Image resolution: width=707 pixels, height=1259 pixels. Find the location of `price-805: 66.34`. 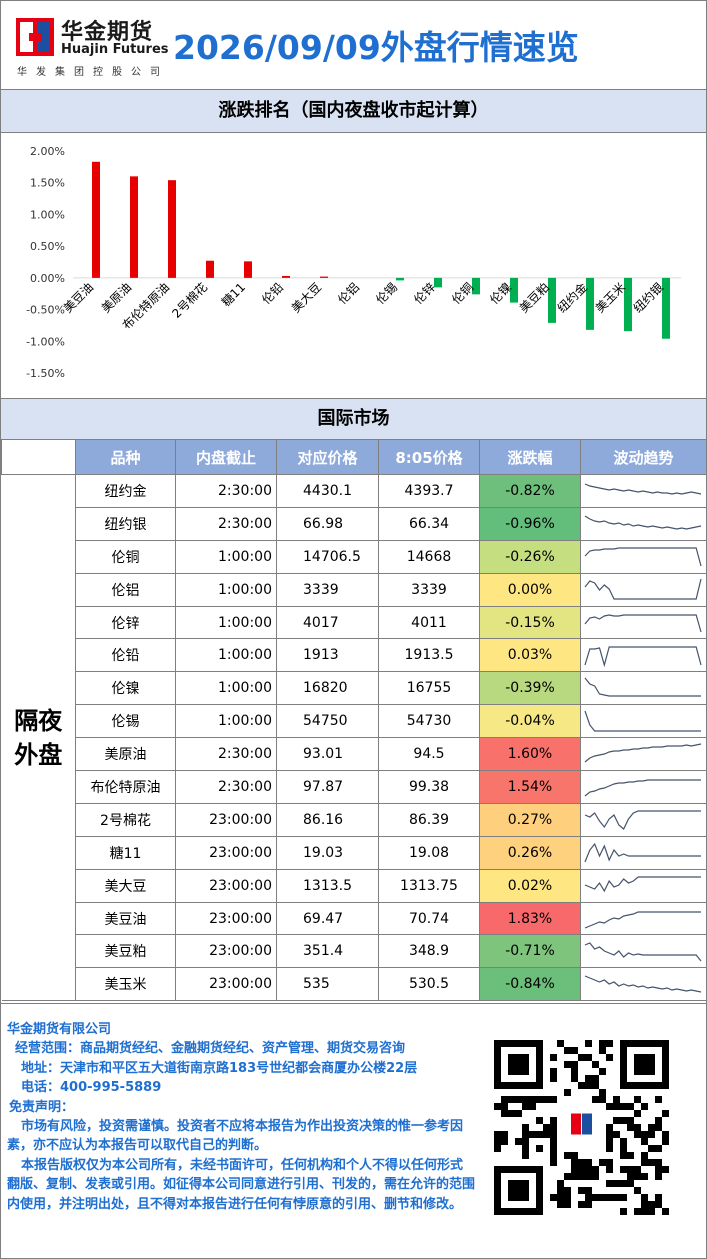

price-805: 66.34 is located at coordinates (429, 523).